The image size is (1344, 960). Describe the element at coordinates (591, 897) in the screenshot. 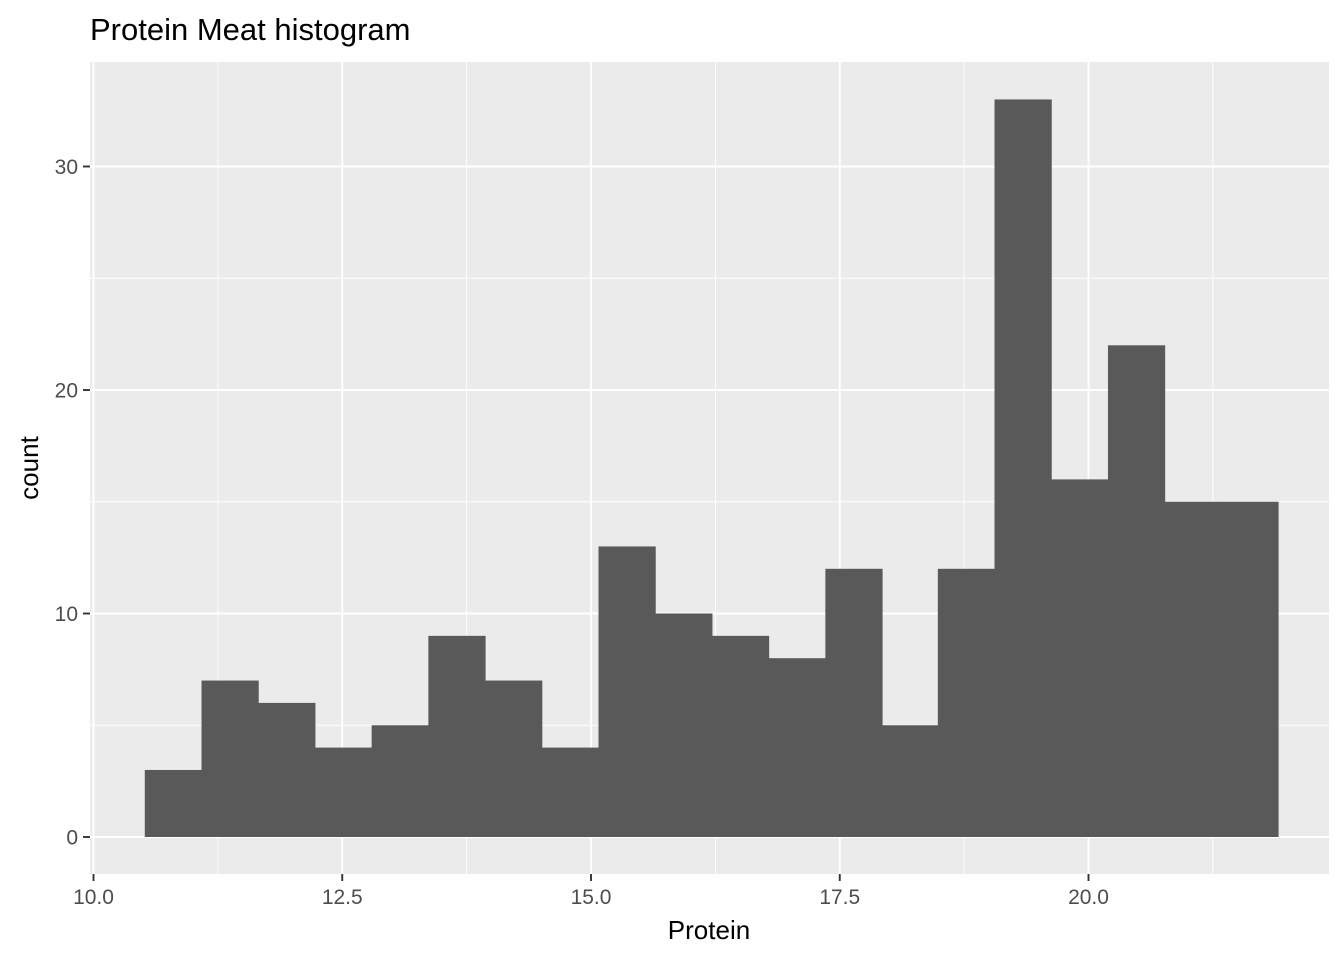

I see `x-tick-label: 15.0` at that location.